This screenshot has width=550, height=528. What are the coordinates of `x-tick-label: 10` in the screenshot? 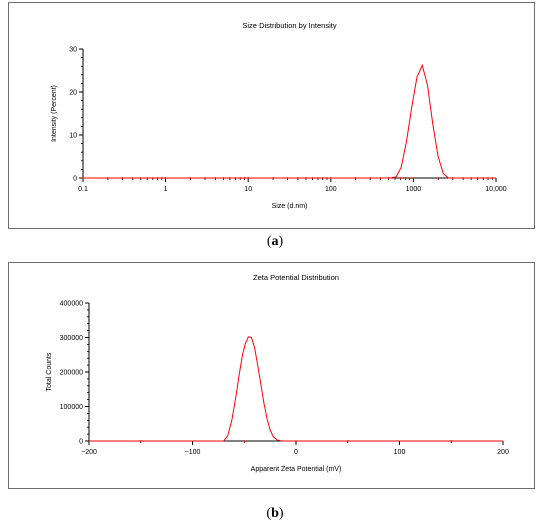 It's located at (248, 189).